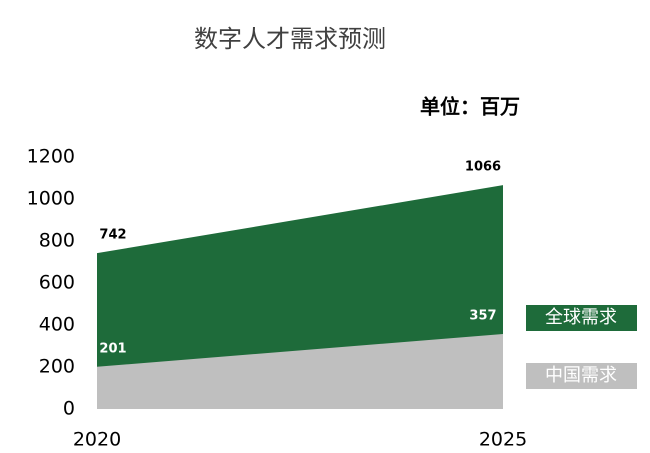 The width and height of the screenshot is (650, 453). I want to click on legend-label: 全球需求, so click(581, 317).